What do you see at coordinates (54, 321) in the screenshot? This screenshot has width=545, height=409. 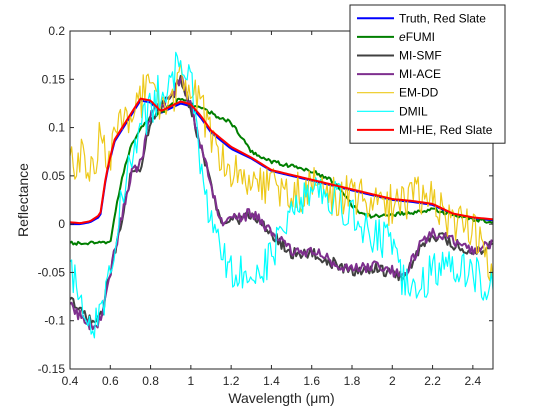 I see `y-tick-label: -0.1` at bounding box center [54, 321].